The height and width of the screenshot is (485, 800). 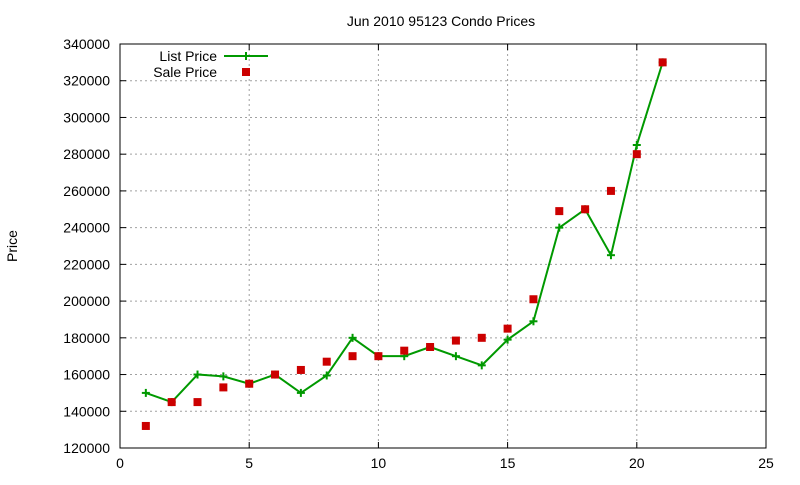 I want to click on y-tick-label: 120000, so click(x=86, y=448).